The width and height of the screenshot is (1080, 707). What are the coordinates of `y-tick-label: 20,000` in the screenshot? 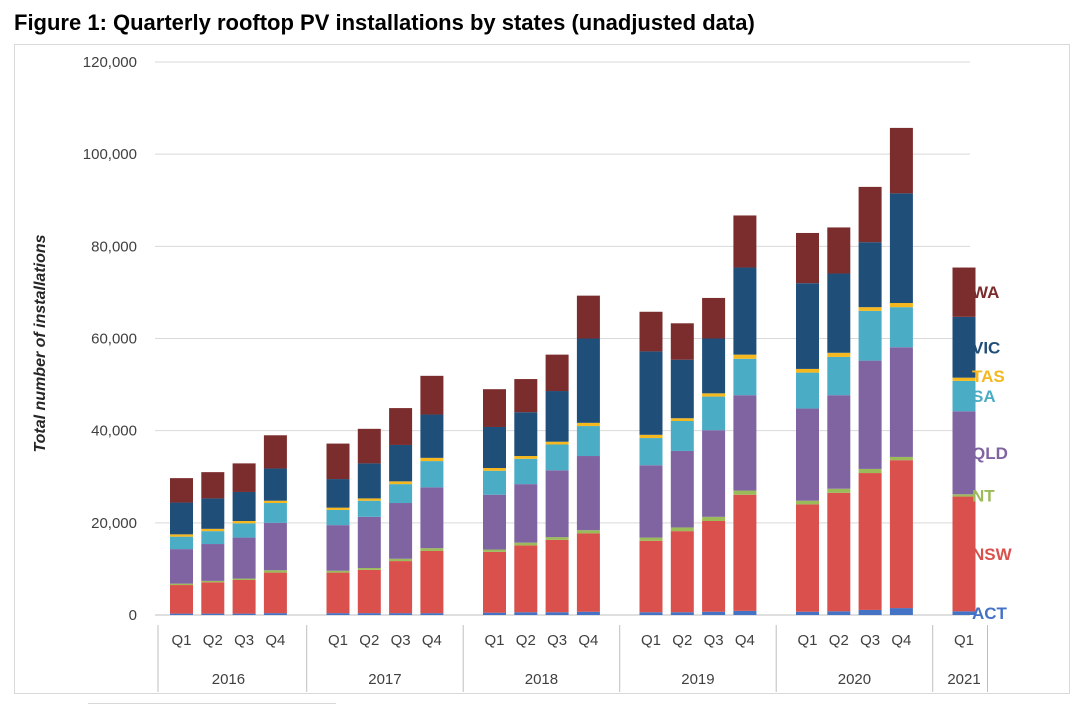 It's located at (114, 523).